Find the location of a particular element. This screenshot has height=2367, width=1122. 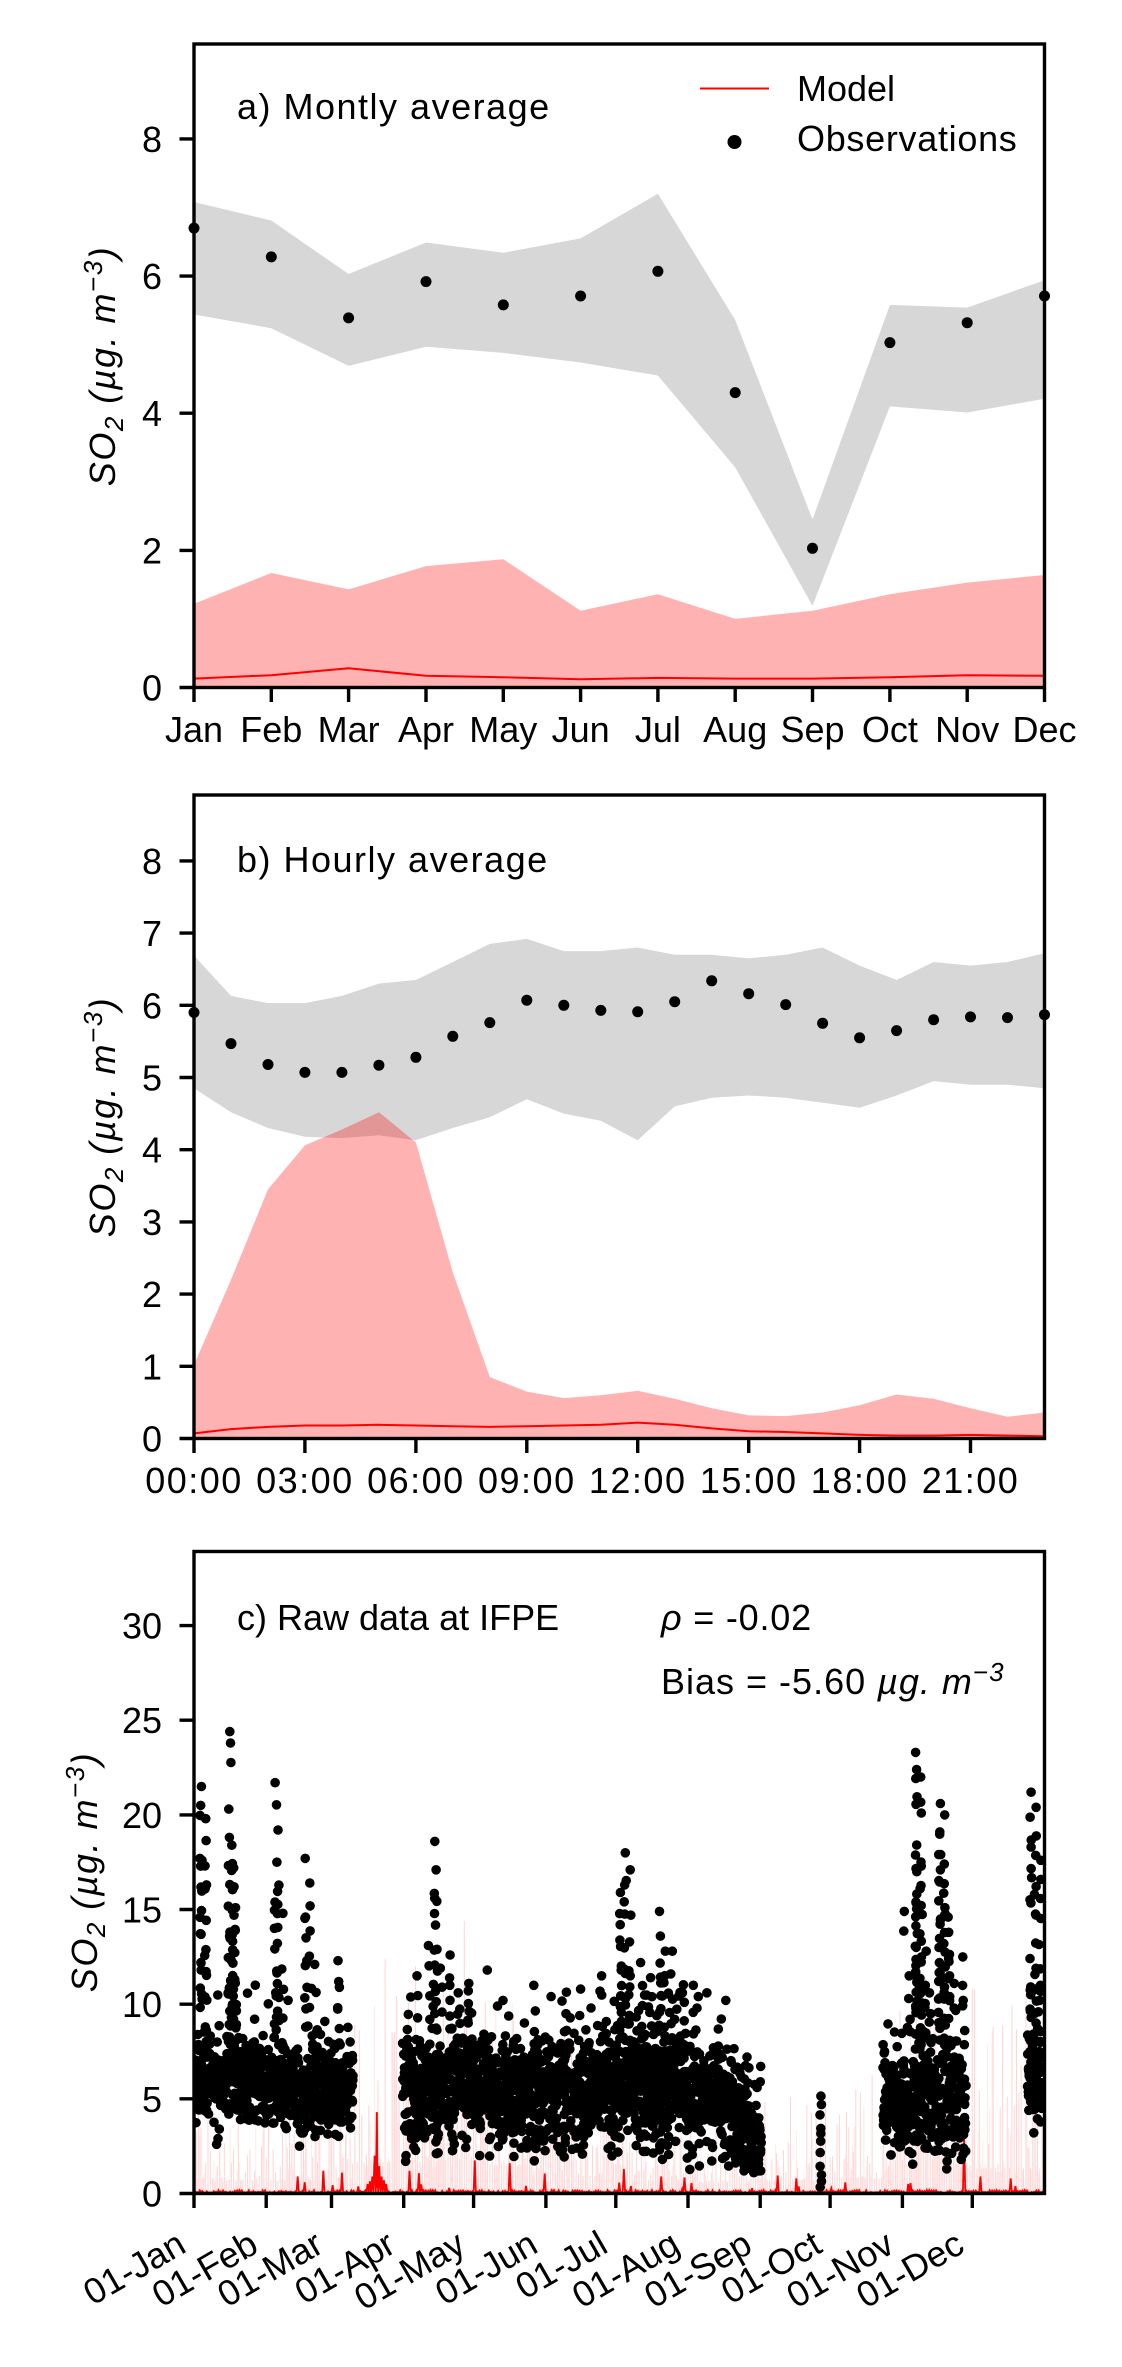

svg-text: 06:00 is located at coordinates (416, 1480).